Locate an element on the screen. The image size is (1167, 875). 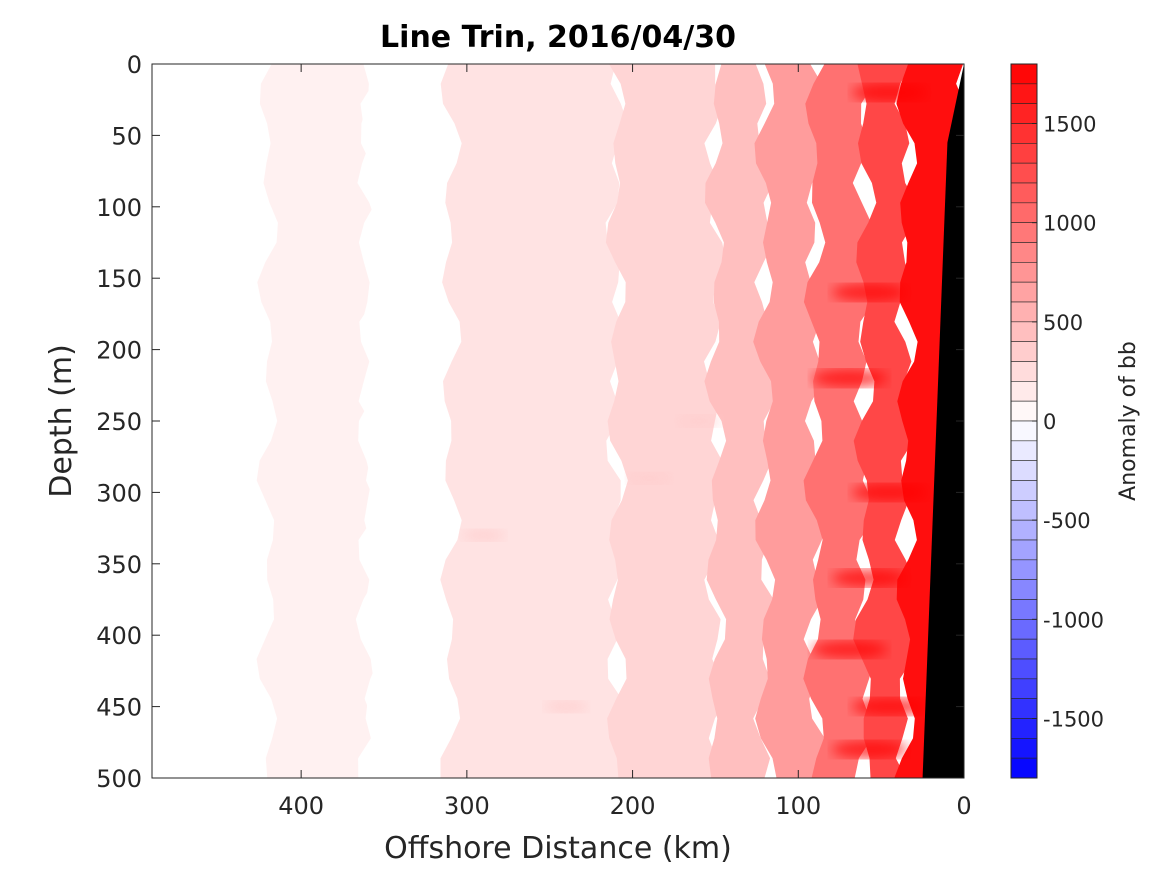
x-tick-label: 300 is located at coordinates (467, 806).